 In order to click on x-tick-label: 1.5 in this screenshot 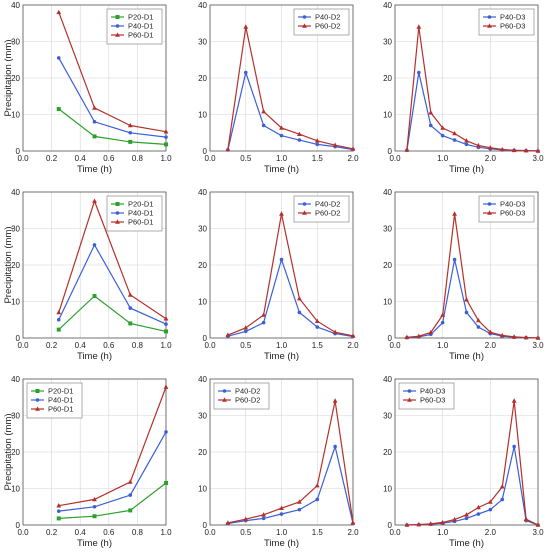, I will do `click(318, 532)`.